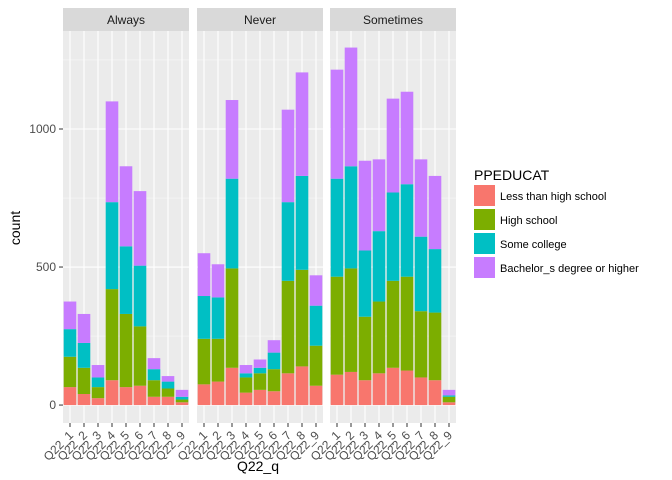 The width and height of the screenshot is (672, 480). Describe the element at coordinates (569, 269) in the screenshot. I see `legend-label: Bachelor_s degree or higher` at that location.